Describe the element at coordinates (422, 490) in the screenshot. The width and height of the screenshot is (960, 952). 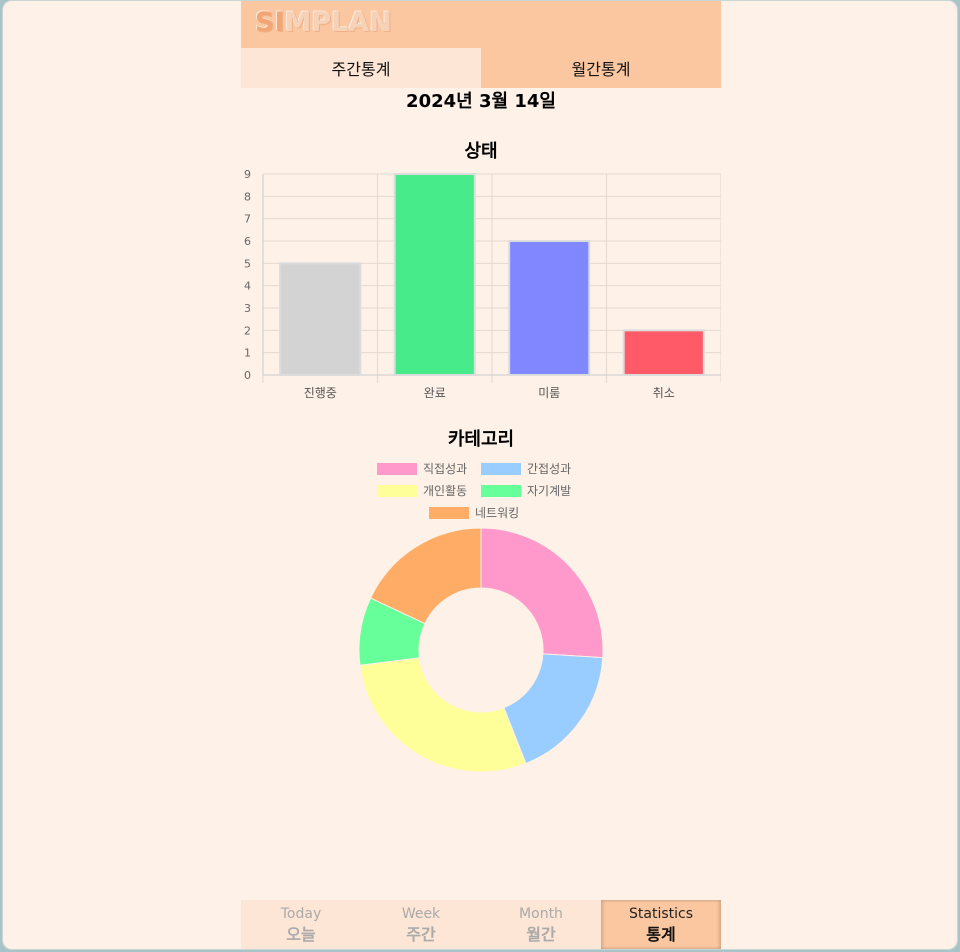
I see `legend-item: 개인활동` at that location.